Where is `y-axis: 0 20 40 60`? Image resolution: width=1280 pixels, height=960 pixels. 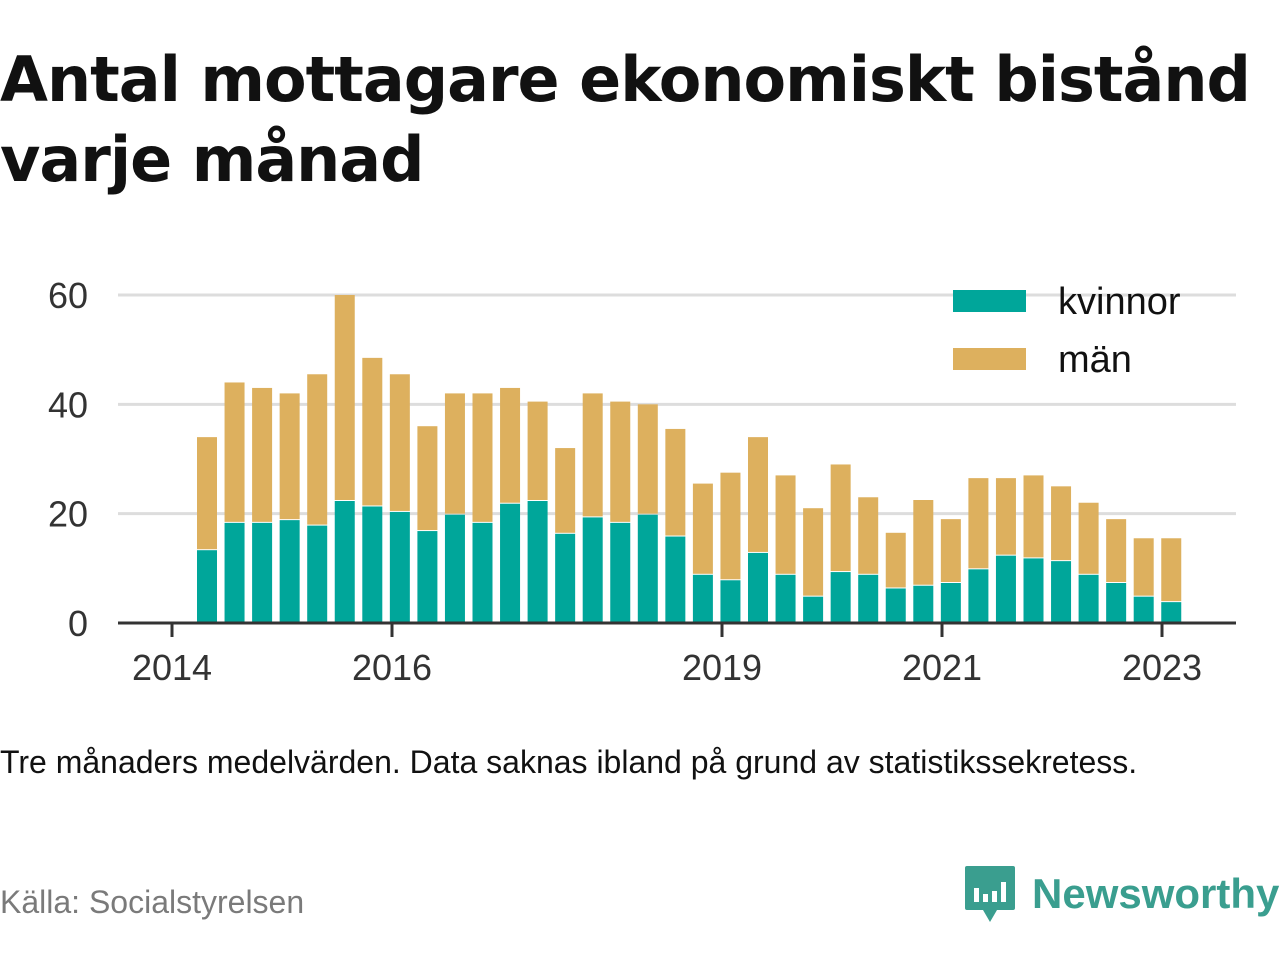
y-axis: 0 20 40 60 is located at coordinates (68, 459).